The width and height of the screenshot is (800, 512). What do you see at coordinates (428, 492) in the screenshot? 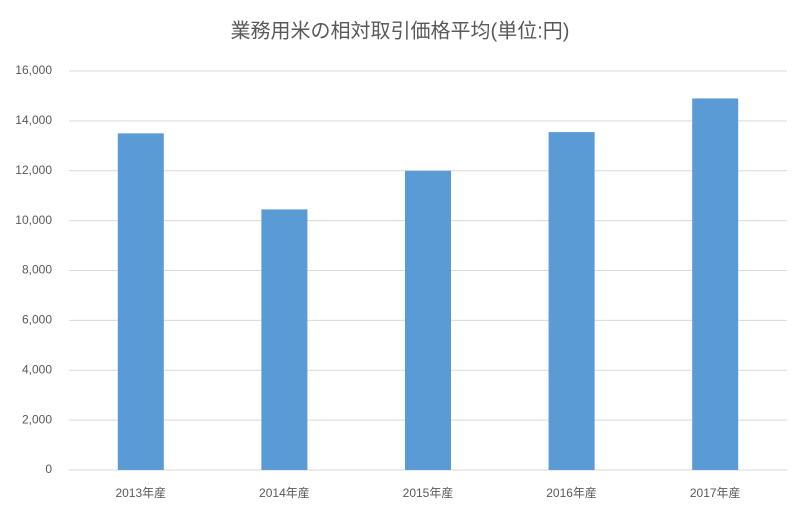
I see `x-tick-label: 2015年産` at bounding box center [428, 492].